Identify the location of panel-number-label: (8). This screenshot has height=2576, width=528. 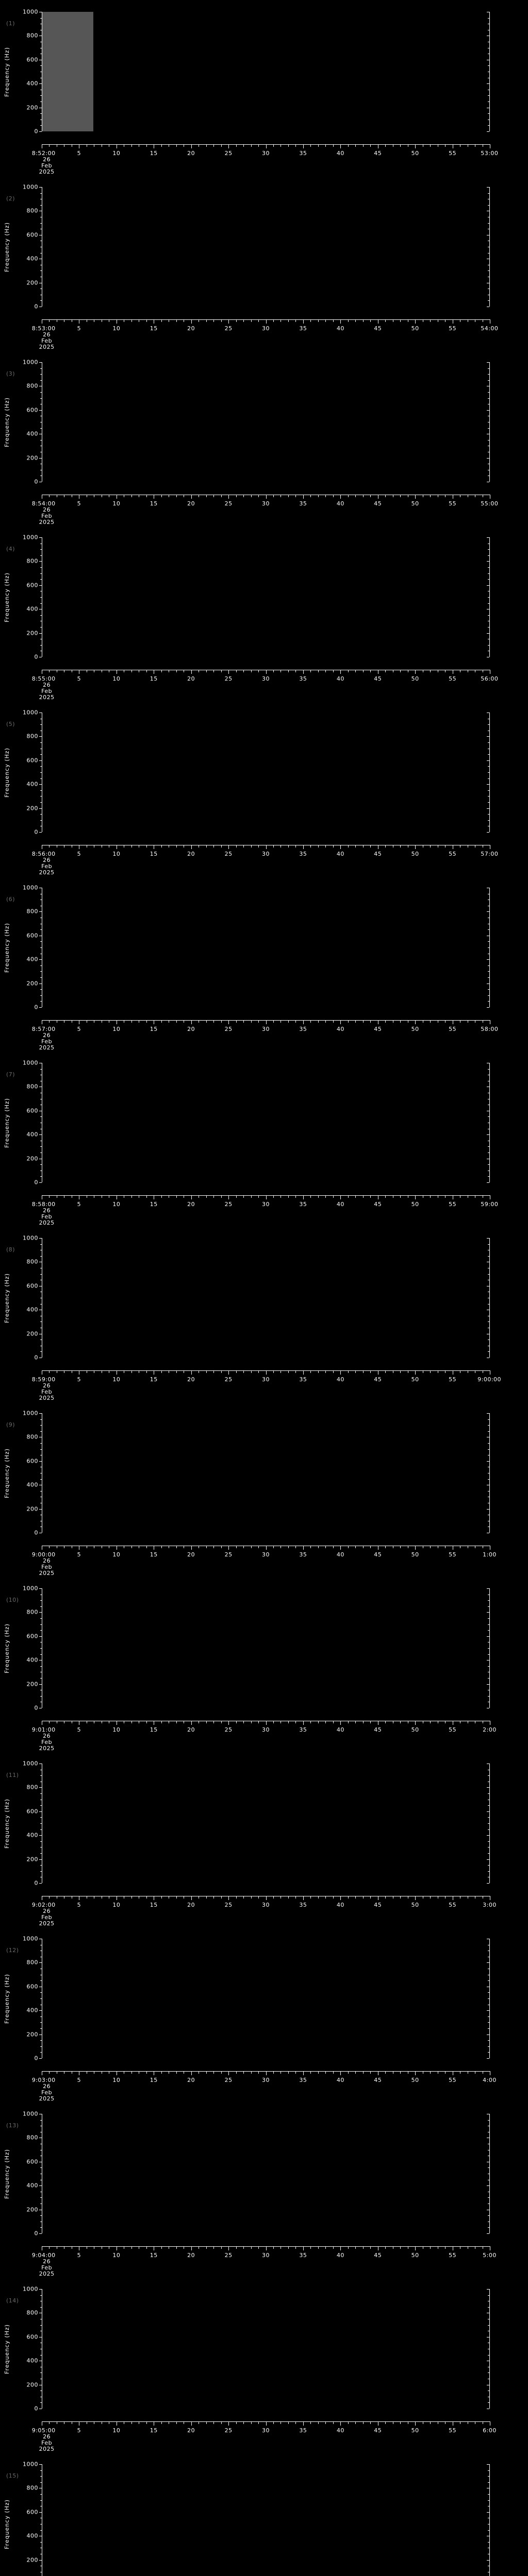
(10, 1249).